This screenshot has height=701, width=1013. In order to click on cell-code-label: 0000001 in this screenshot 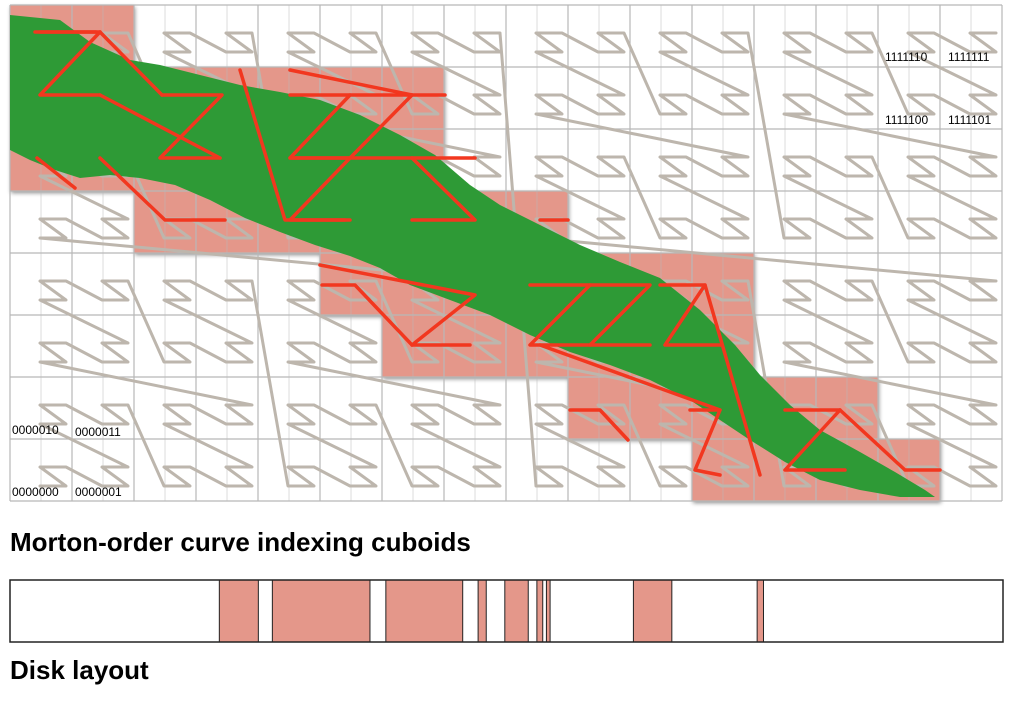, I will do `click(98, 492)`.